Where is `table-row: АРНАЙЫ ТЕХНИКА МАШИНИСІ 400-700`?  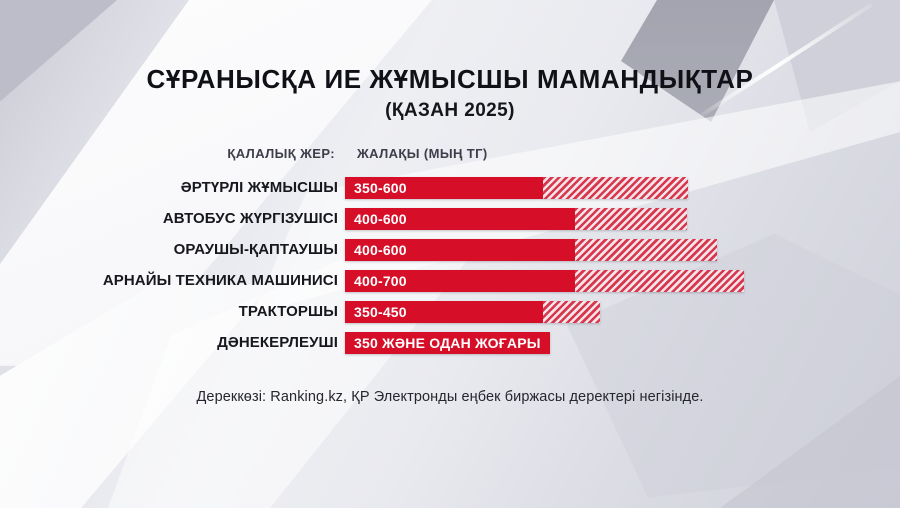
table-row: АРНАЙЫ ТЕХНИКА МАШИНИСІ 400-700 is located at coordinates (450, 281).